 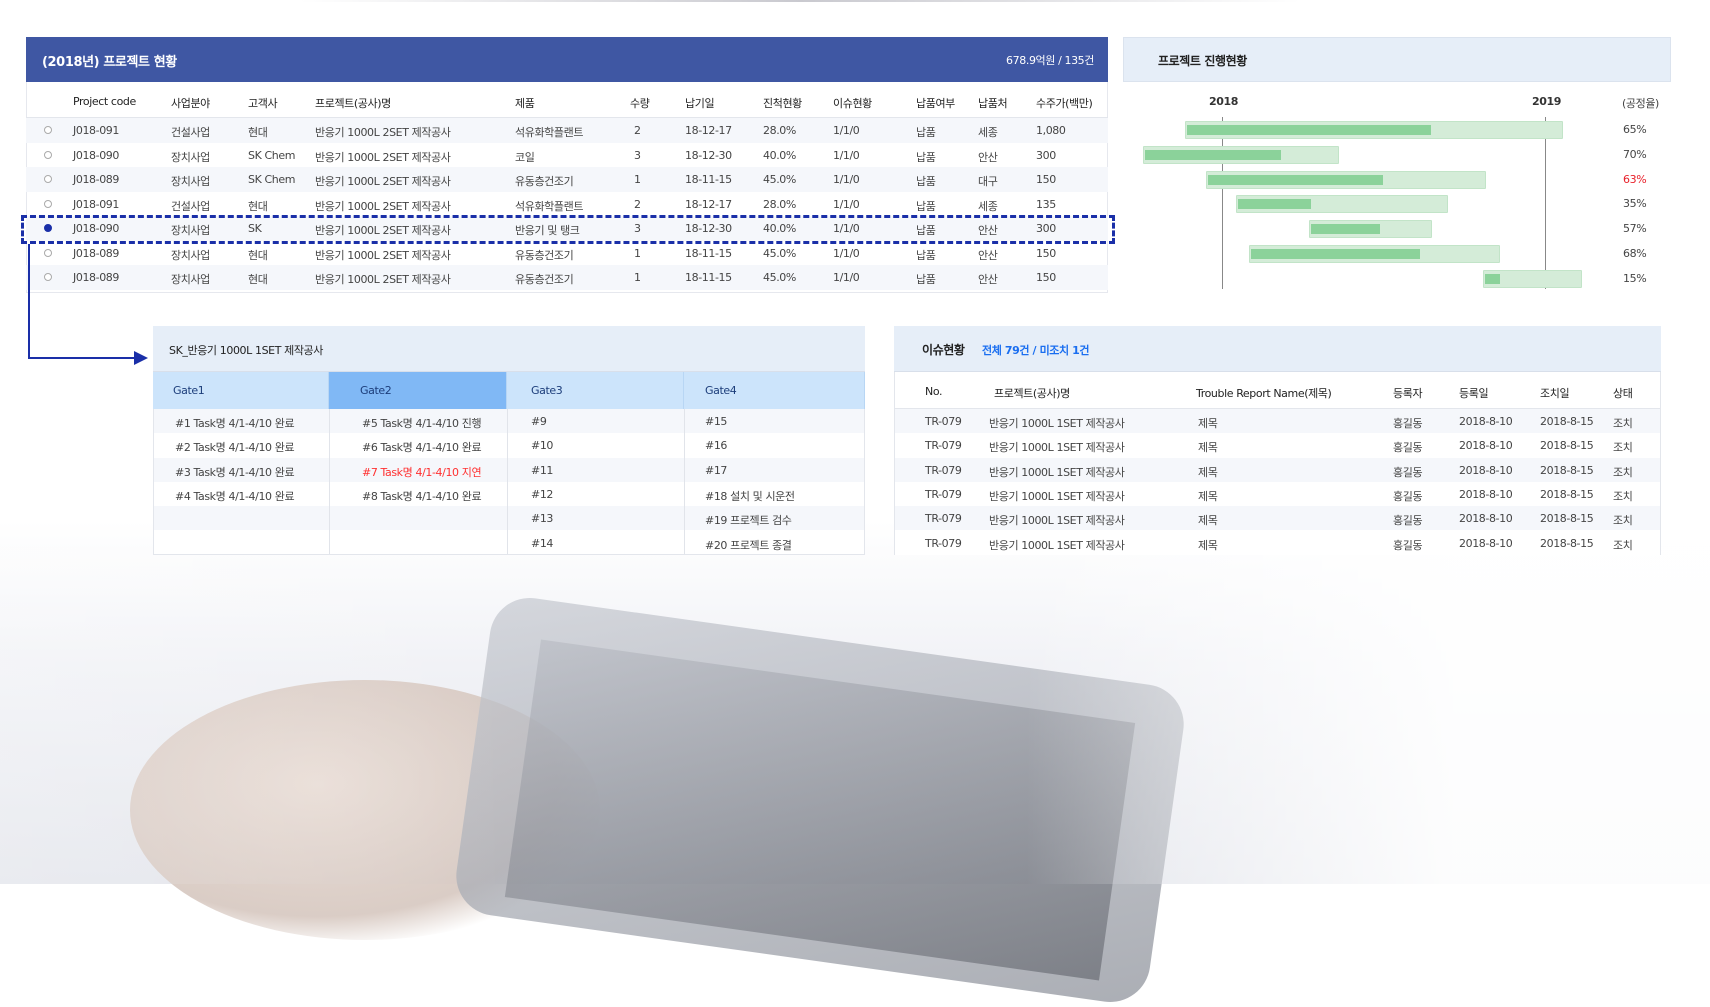 I want to click on connector-line, so click(x=84, y=358).